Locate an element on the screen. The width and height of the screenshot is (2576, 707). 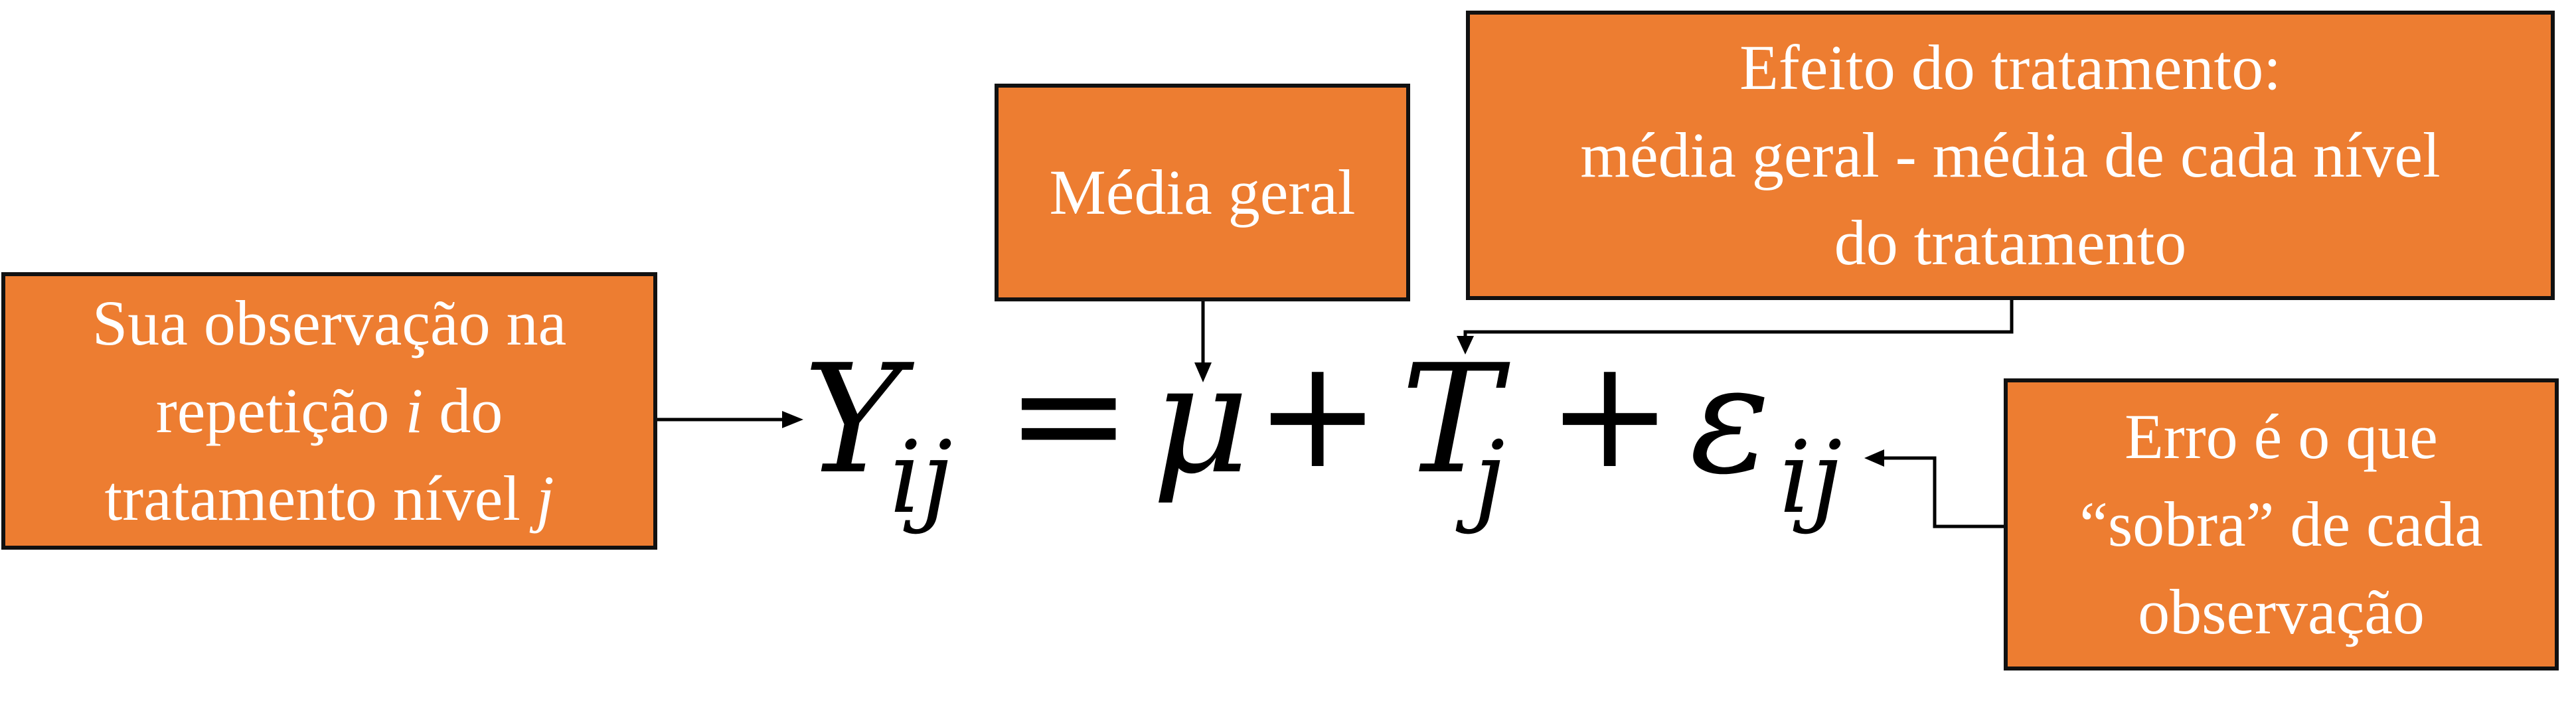
index-j: j is located at coordinates (545, 498).